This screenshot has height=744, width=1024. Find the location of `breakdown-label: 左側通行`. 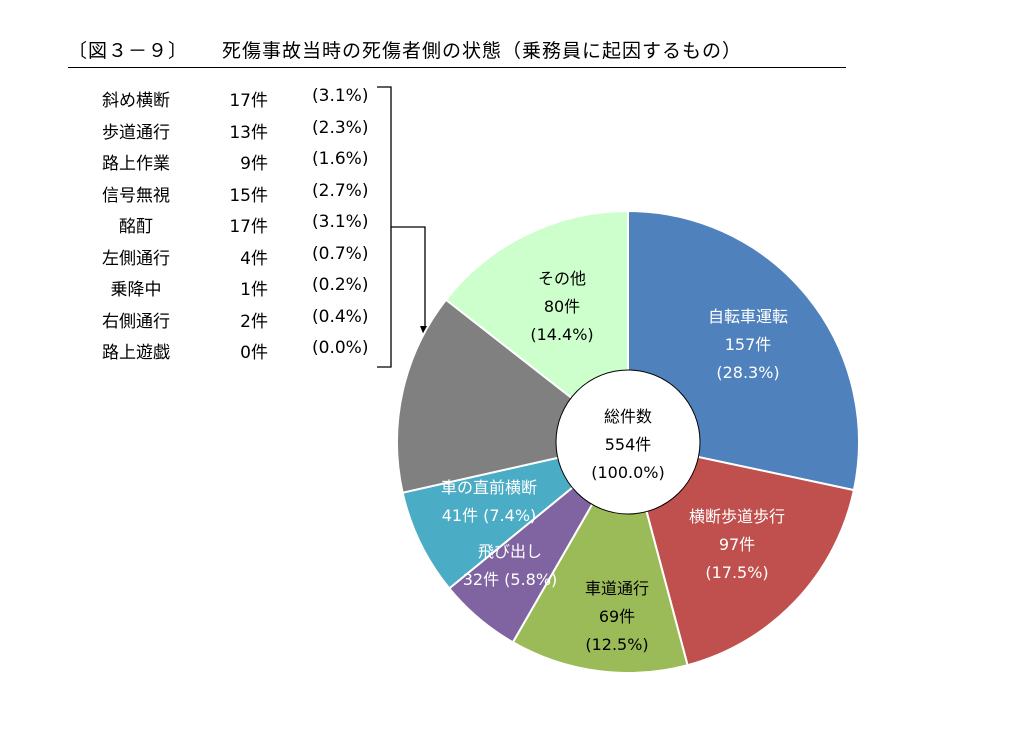

breakdown-label: 左側通行 is located at coordinates (136, 258).